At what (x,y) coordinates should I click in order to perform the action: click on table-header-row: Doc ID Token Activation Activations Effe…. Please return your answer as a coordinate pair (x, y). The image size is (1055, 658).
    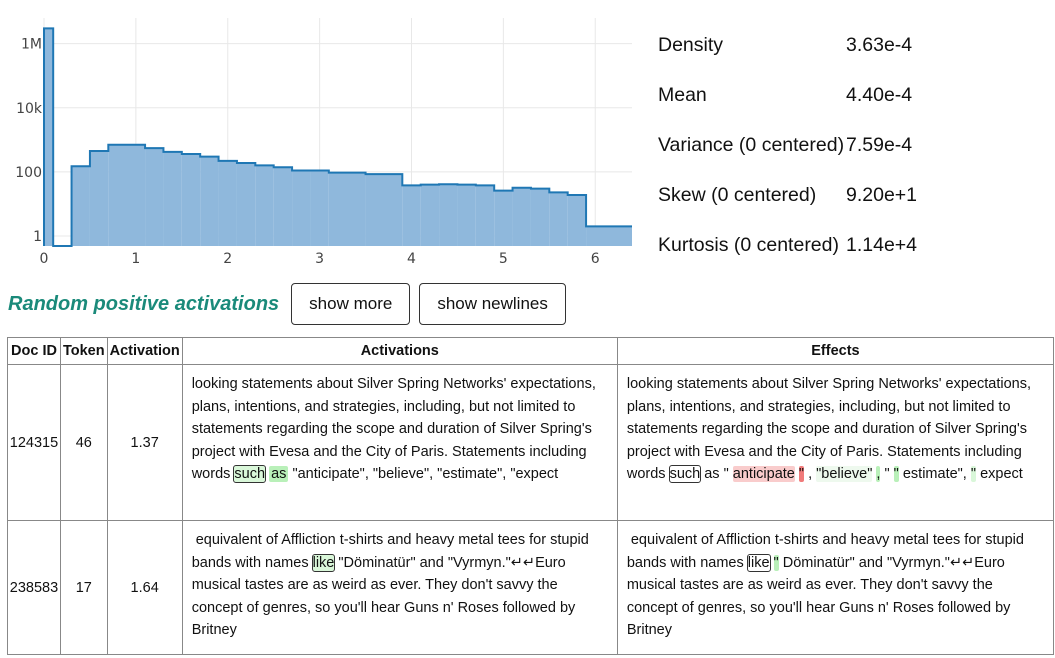
    Looking at the image, I should click on (531, 351).